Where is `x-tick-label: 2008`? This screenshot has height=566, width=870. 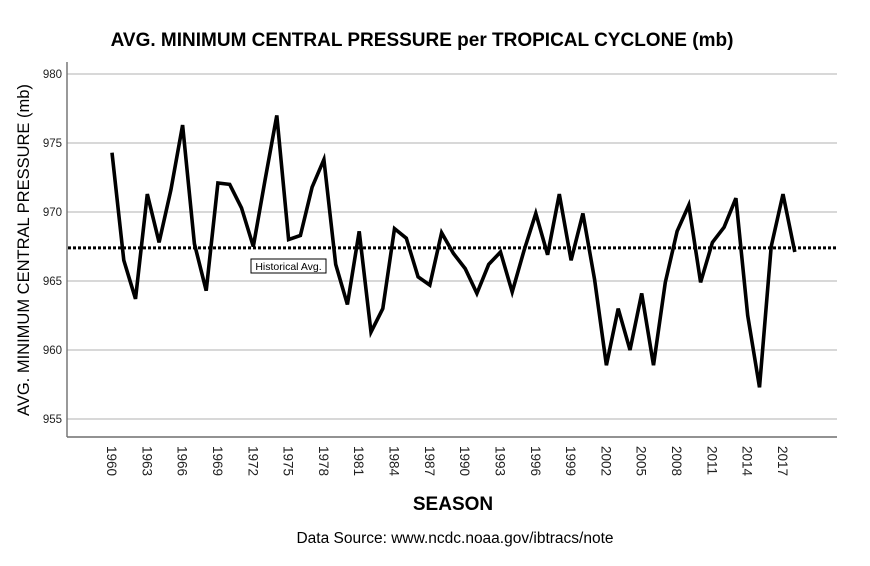 x-tick-label: 2008 is located at coordinates (676, 461).